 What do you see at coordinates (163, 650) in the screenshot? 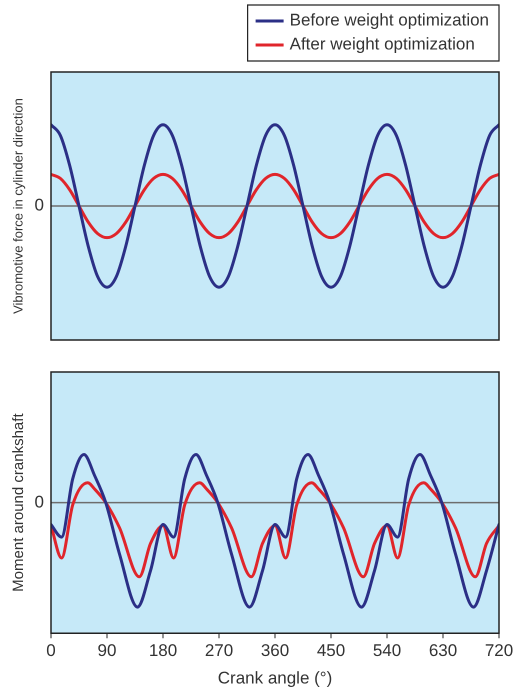
I see `x-tick-label: 180` at bounding box center [163, 650].